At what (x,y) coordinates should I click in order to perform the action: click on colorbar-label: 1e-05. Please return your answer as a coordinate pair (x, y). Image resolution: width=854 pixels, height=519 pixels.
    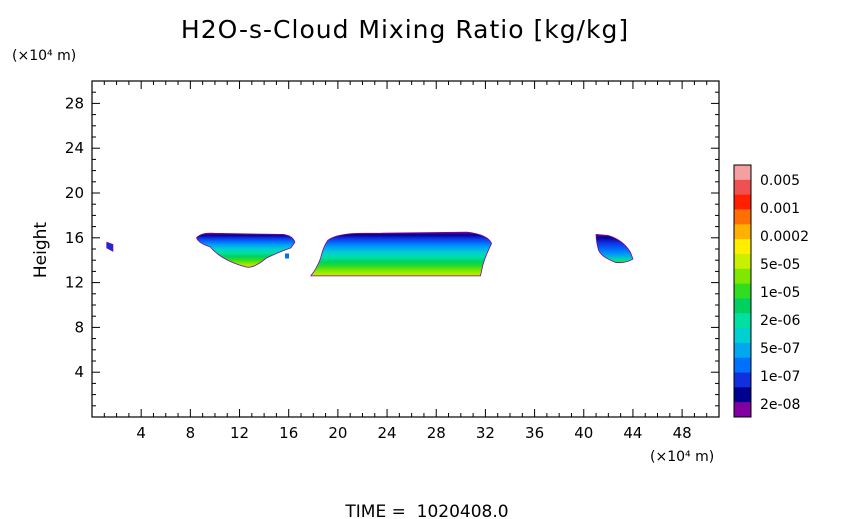
    Looking at the image, I should click on (780, 293).